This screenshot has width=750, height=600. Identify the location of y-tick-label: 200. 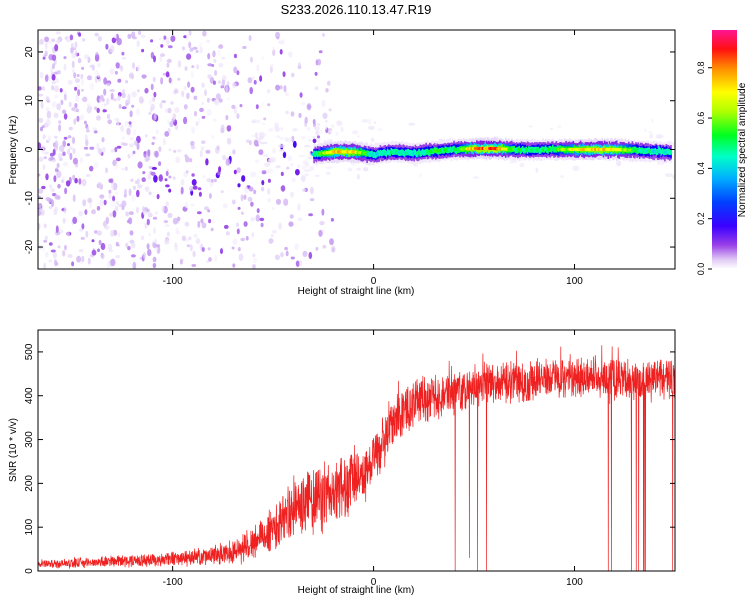
(29, 483).